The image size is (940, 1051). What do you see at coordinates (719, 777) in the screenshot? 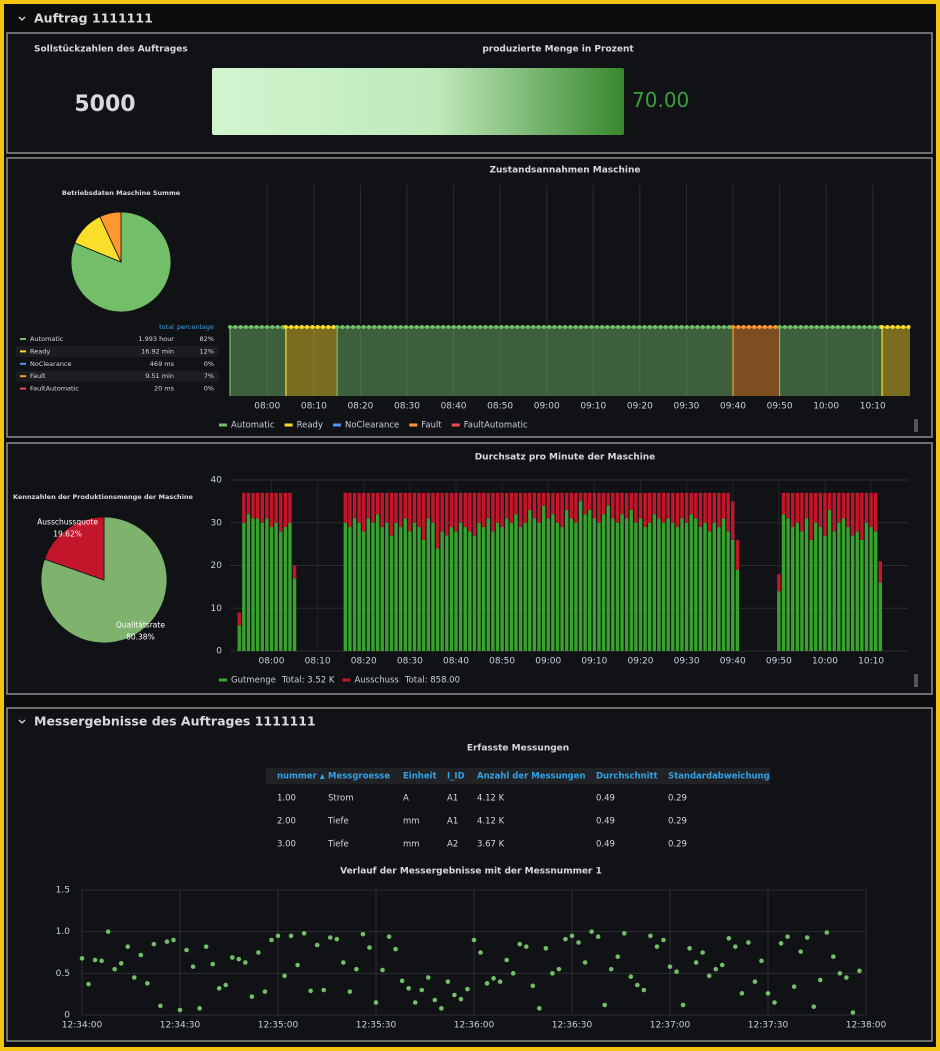
I see `table-header: Standardabweichung` at bounding box center [719, 777].